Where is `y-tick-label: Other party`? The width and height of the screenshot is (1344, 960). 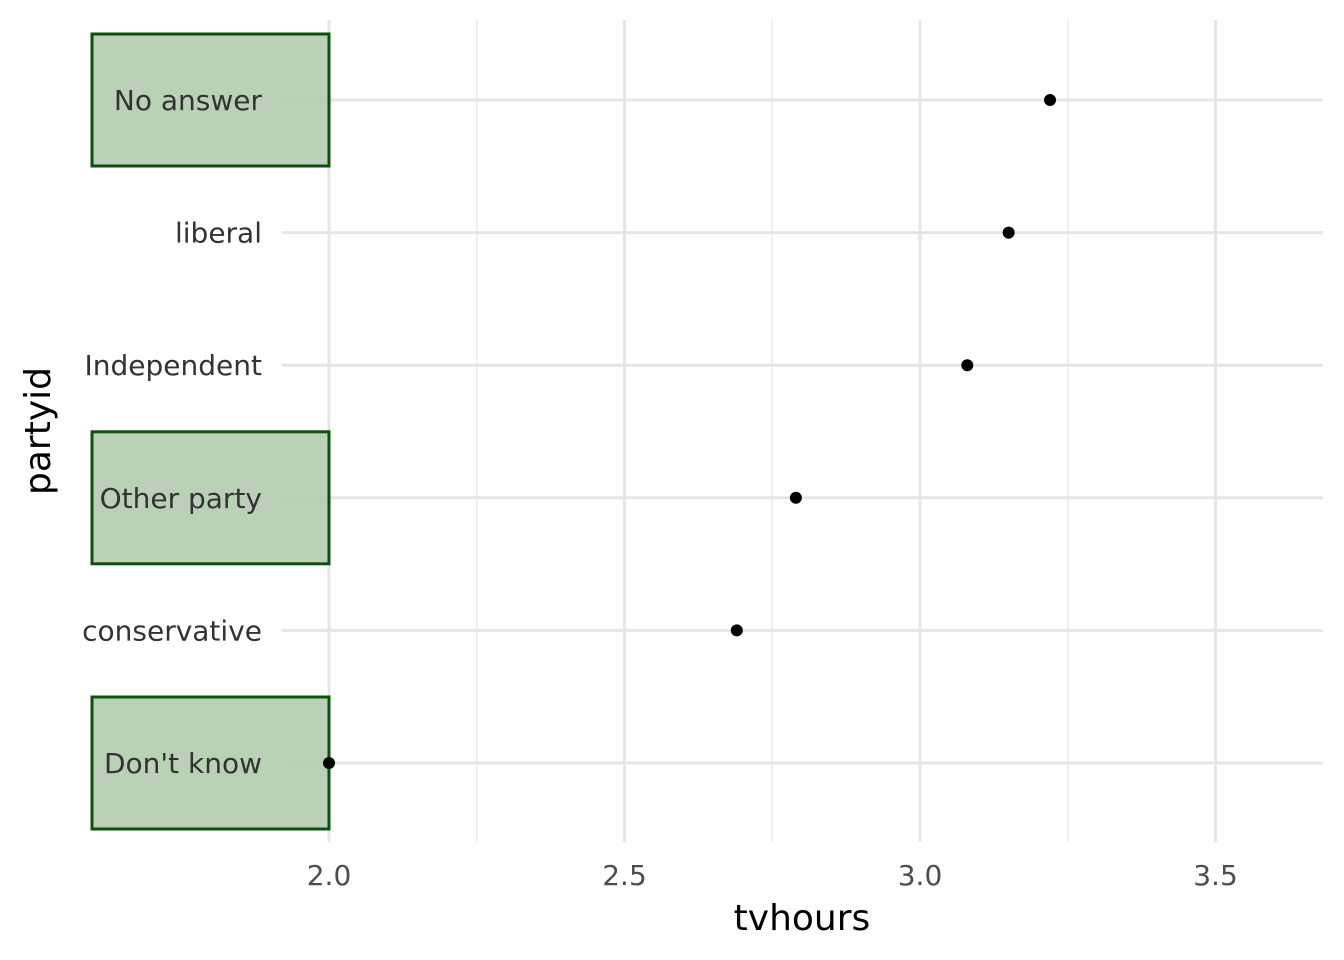
y-tick-label: Other party is located at coordinates (181, 498).